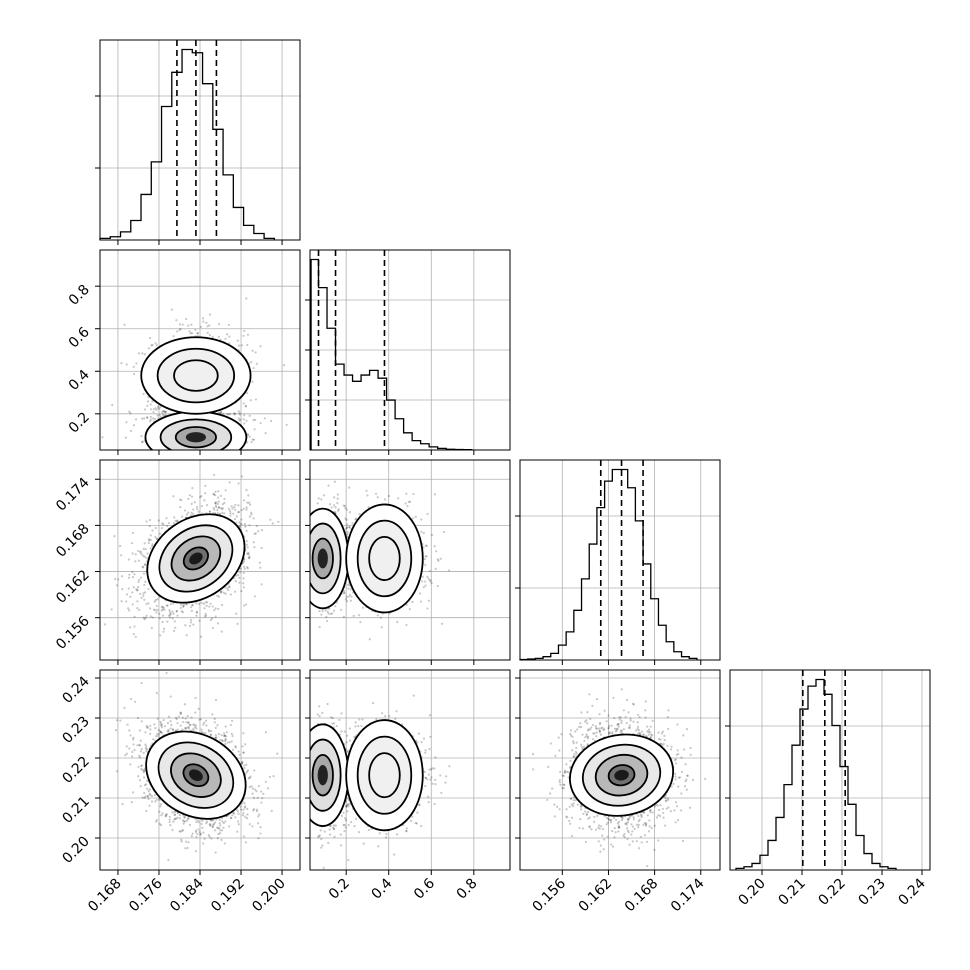 The width and height of the screenshot is (970, 970). Describe the element at coordinates (79, 337) in the screenshot. I see `y-tick-label: 0.6` at that location.